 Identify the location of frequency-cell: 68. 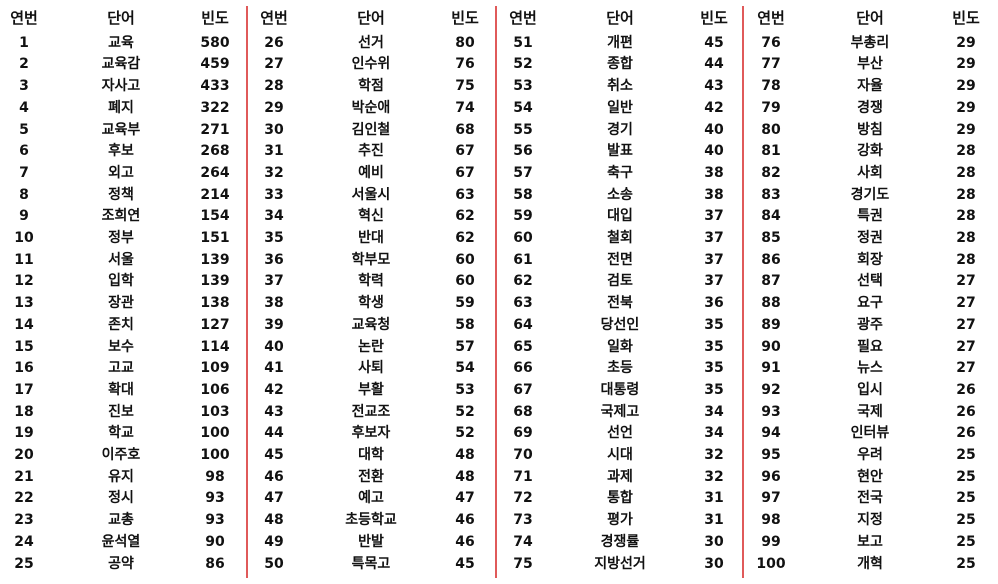
(465, 129).